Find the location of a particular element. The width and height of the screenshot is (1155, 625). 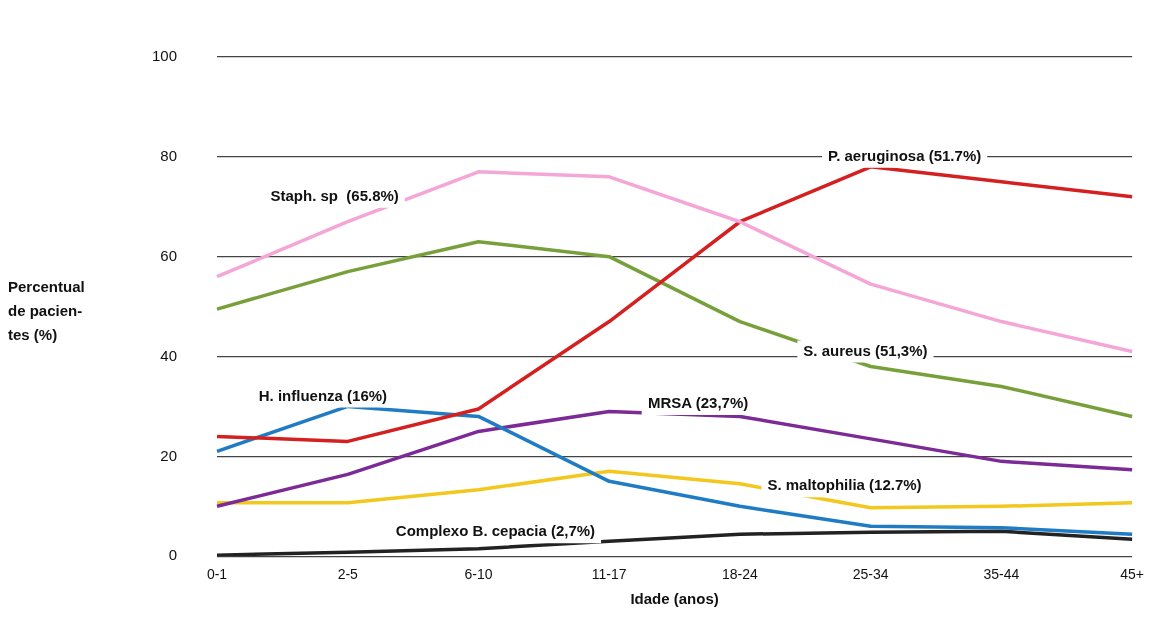

x-tick-label: 2-5 is located at coordinates (348, 574).